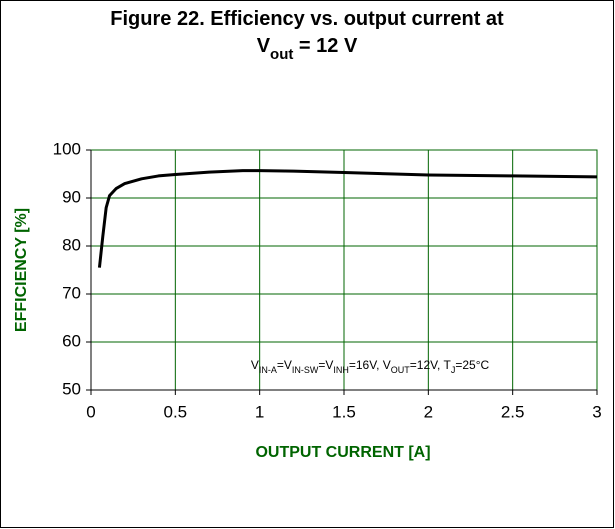 This screenshot has width=615, height=529. I want to click on chart-title: Vout = 12 V, so click(307, 49).